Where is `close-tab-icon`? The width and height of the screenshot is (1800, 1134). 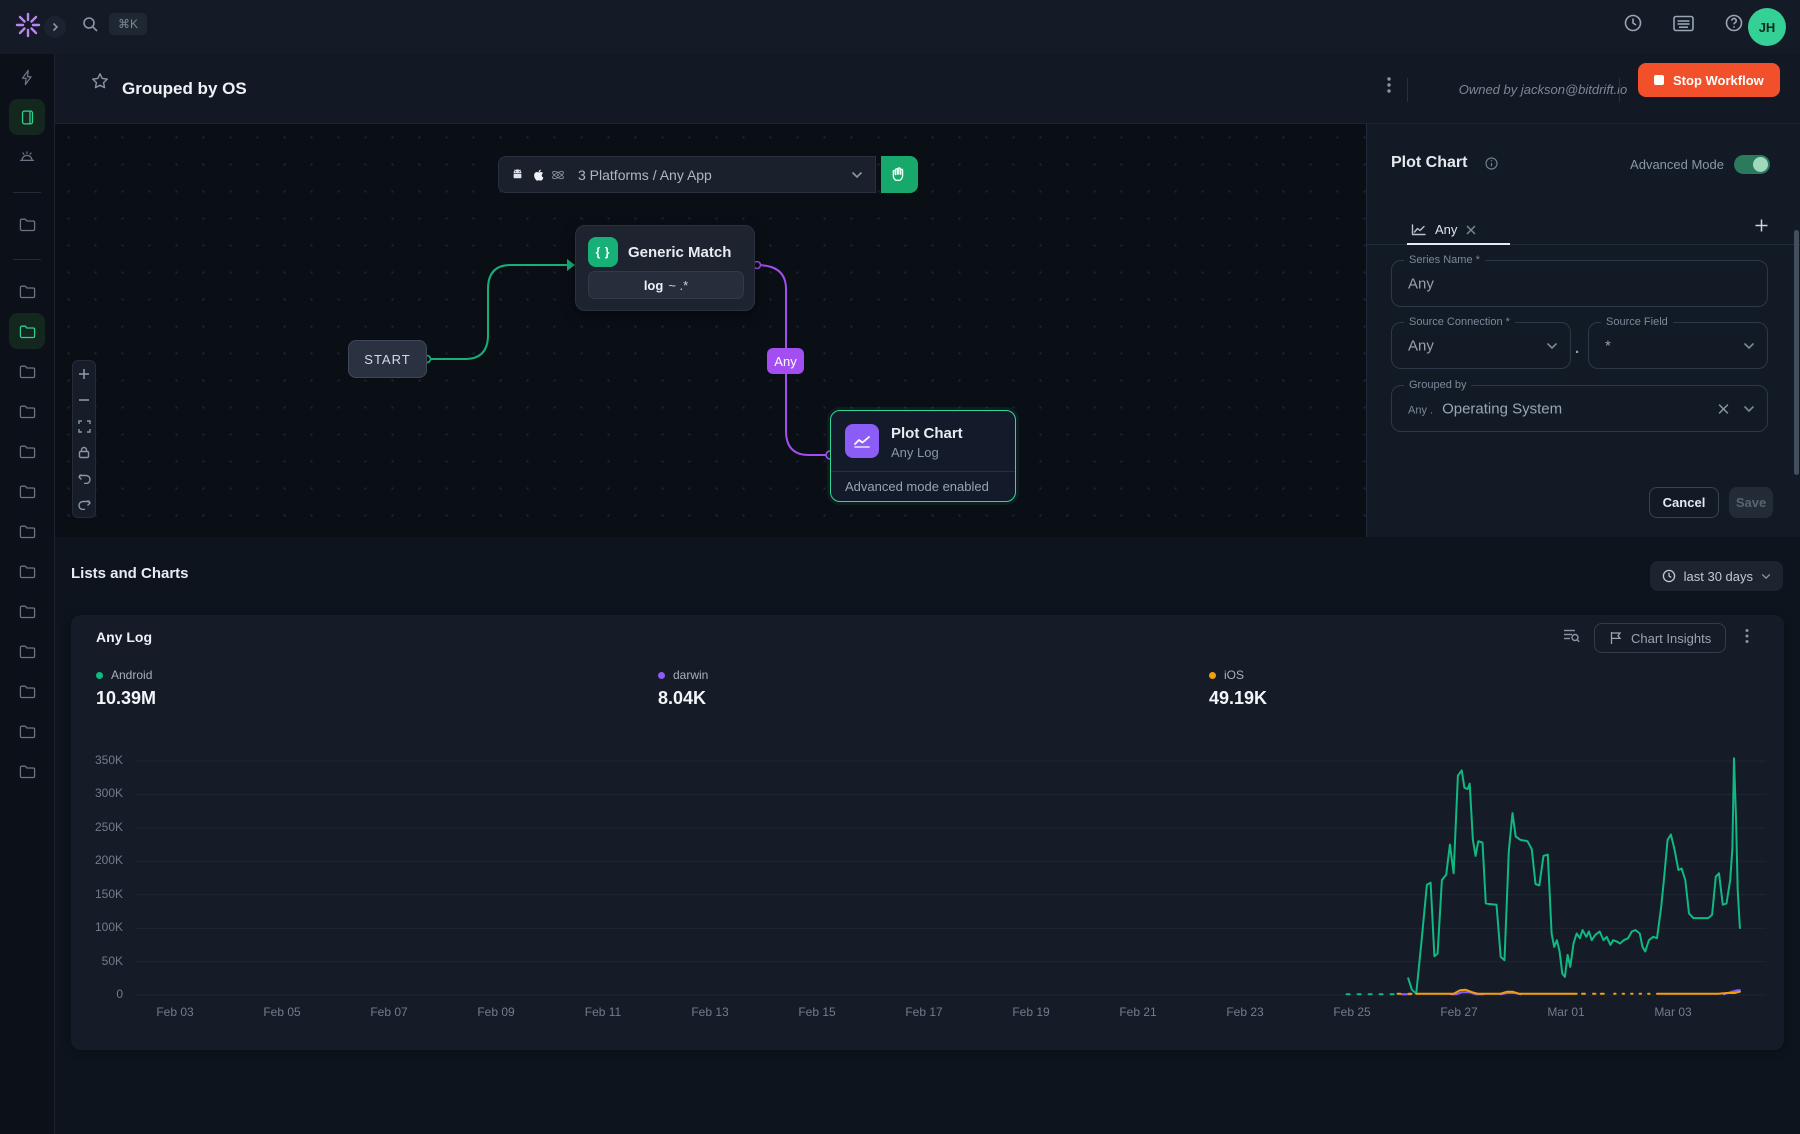
close-tab-icon is located at coordinates (1471, 230).